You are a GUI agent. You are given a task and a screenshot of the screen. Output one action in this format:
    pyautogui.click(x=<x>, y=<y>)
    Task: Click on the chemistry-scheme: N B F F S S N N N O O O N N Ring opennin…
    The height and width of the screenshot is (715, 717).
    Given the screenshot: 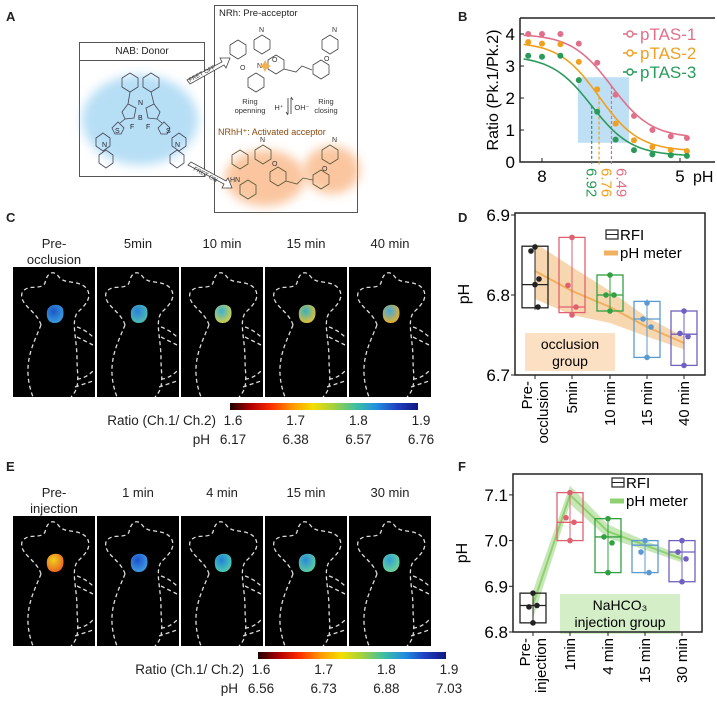 What is the action you would take?
    pyautogui.click(x=221, y=116)
    